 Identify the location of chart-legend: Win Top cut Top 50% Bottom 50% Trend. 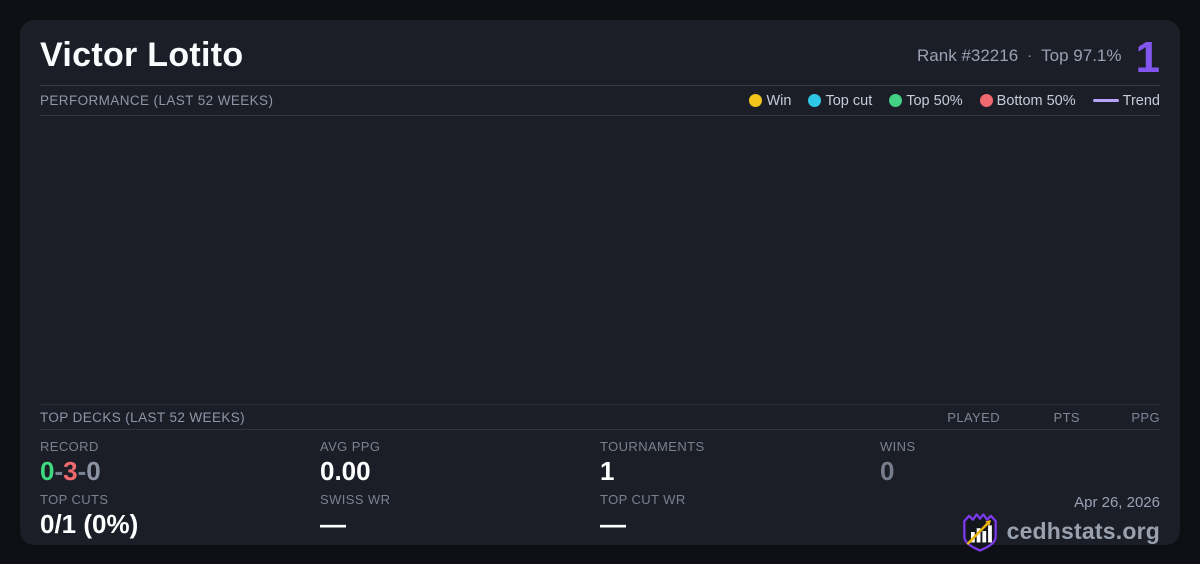
(954, 101).